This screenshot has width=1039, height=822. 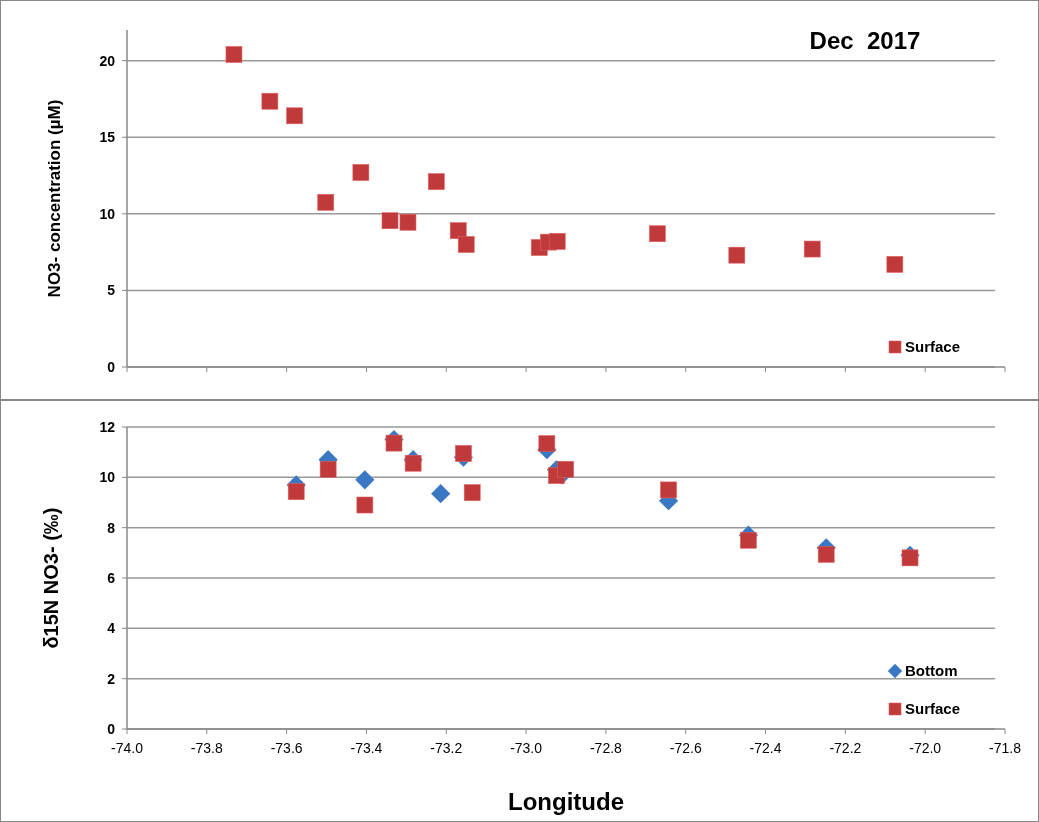 What do you see at coordinates (685, 748) in the screenshot?
I see `x-tick-label: -72.6` at bounding box center [685, 748].